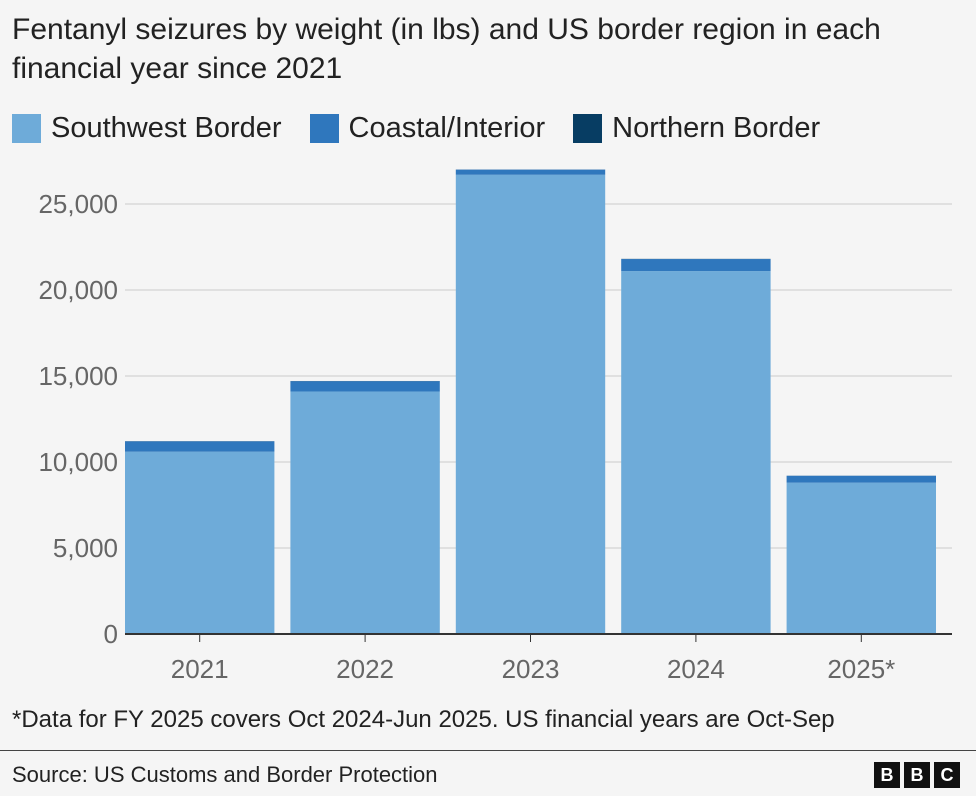 The image size is (976, 796). I want to click on y-tick-label: 0, so click(111, 634).